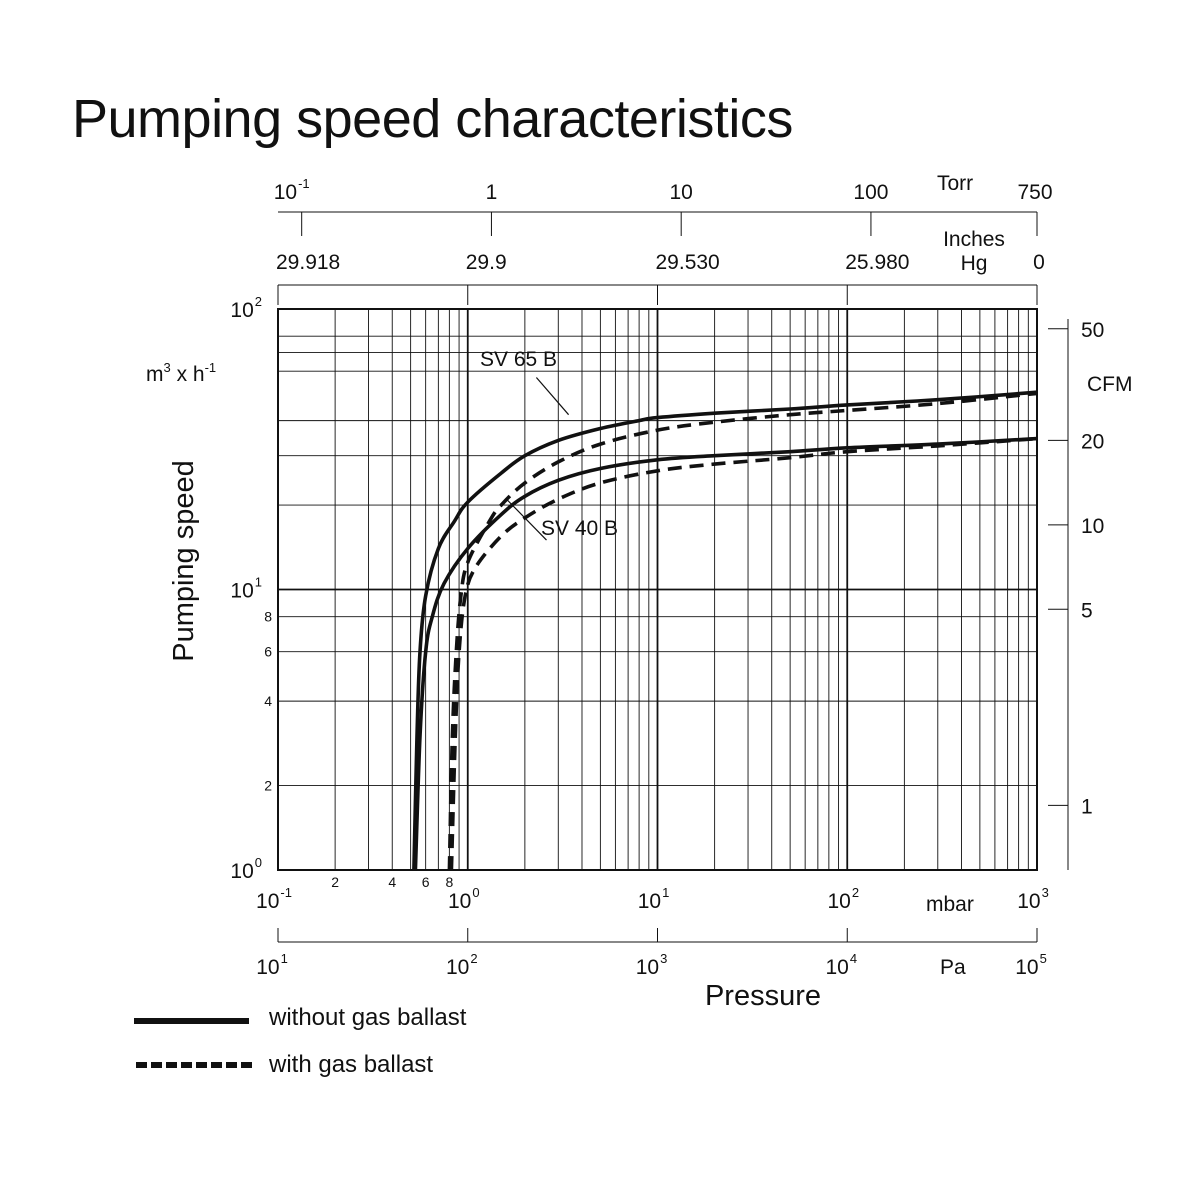 The height and width of the screenshot is (1200, 1200). What do you see at coordinates (1031, 965) in the screenshot?
I see `pa-tick-label: 10⁵` at bounding box center [1031, 965].